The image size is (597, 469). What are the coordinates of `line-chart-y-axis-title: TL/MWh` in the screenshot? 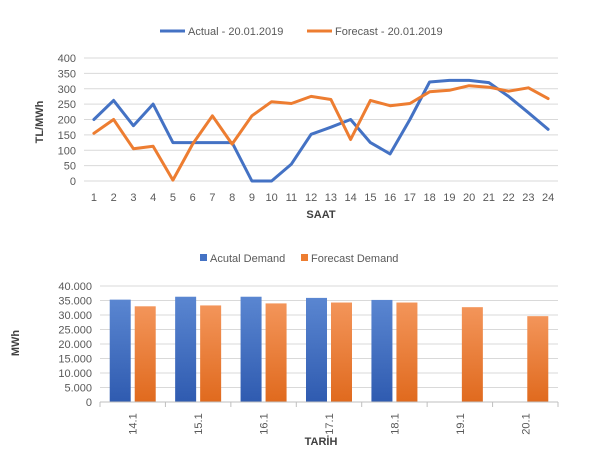 It's located at (40, 121).